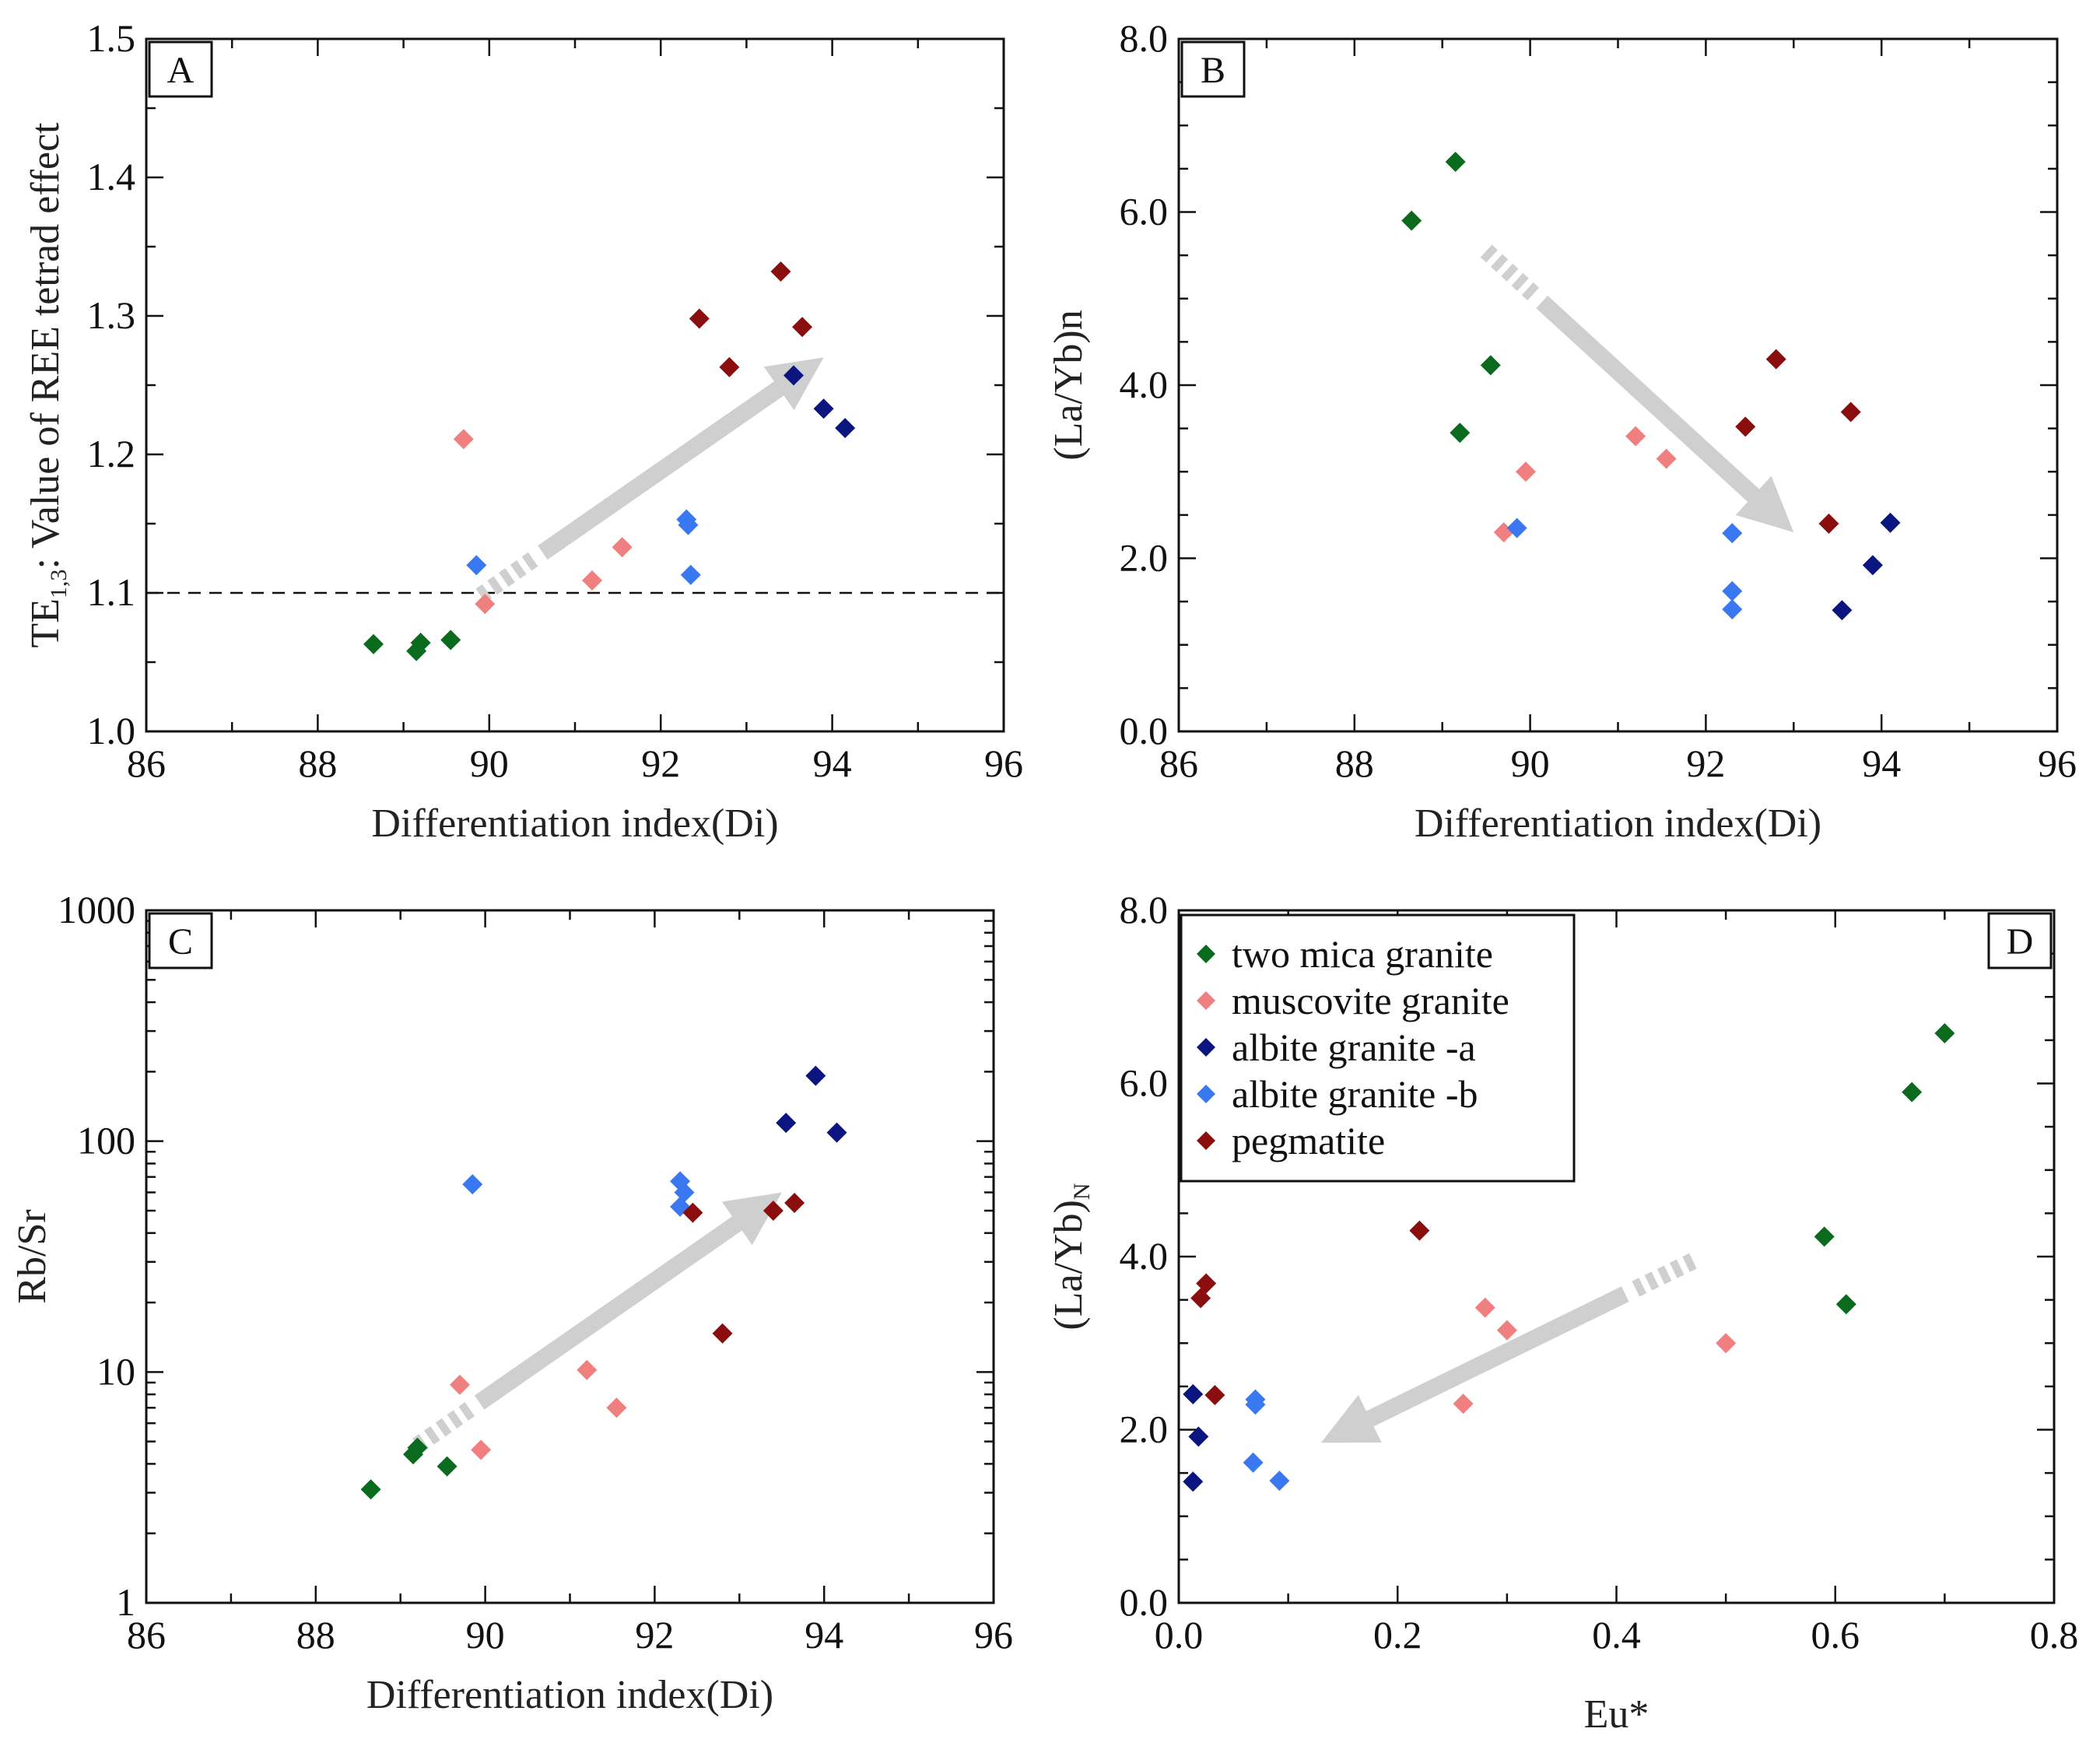 This screenshot has width=2100, height=1746. I want to click on y-tick-label: 1.1, so click(111, 592).